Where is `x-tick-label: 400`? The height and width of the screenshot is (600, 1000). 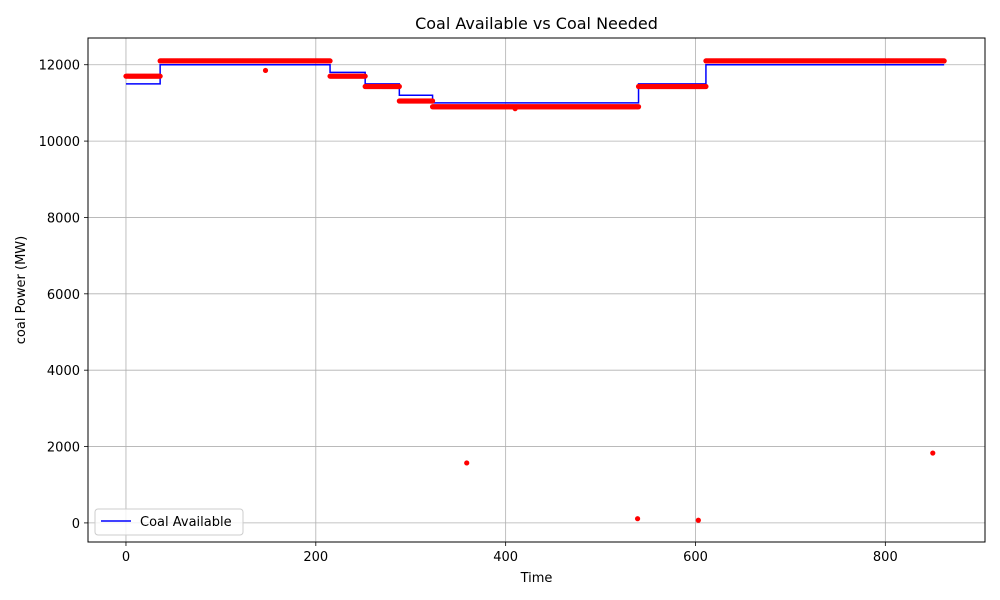 x-tick-label: 400 is located at coordinates (505, 557).